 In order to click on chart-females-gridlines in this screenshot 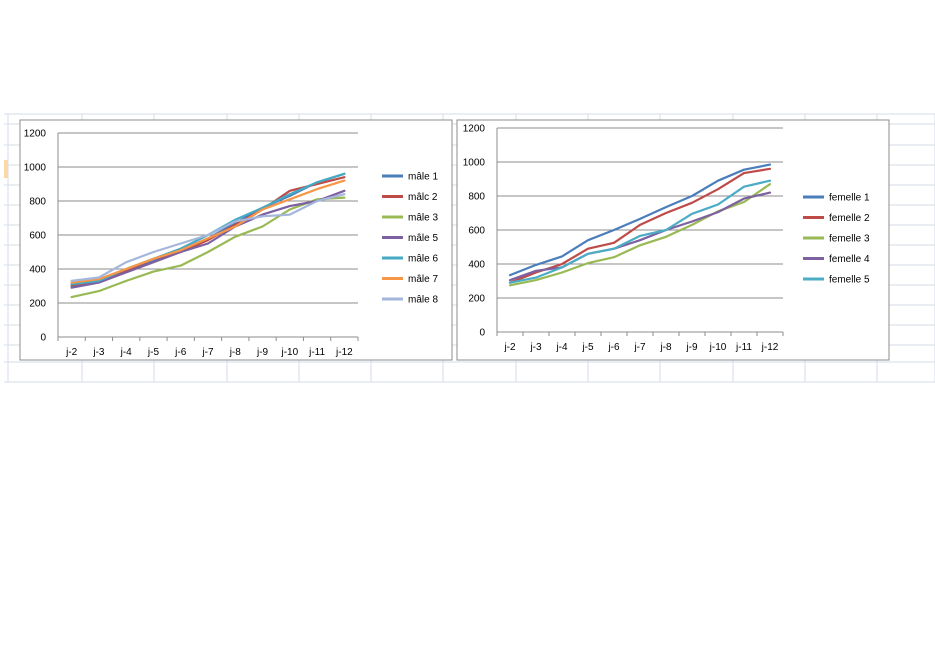, I will do `click(640, 213)`.